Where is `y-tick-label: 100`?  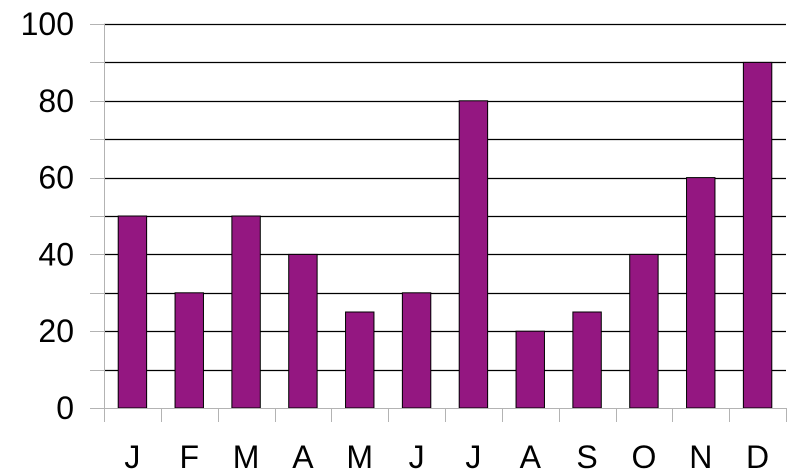 y-tick-label: 100 is located at coordinates (47, 24).